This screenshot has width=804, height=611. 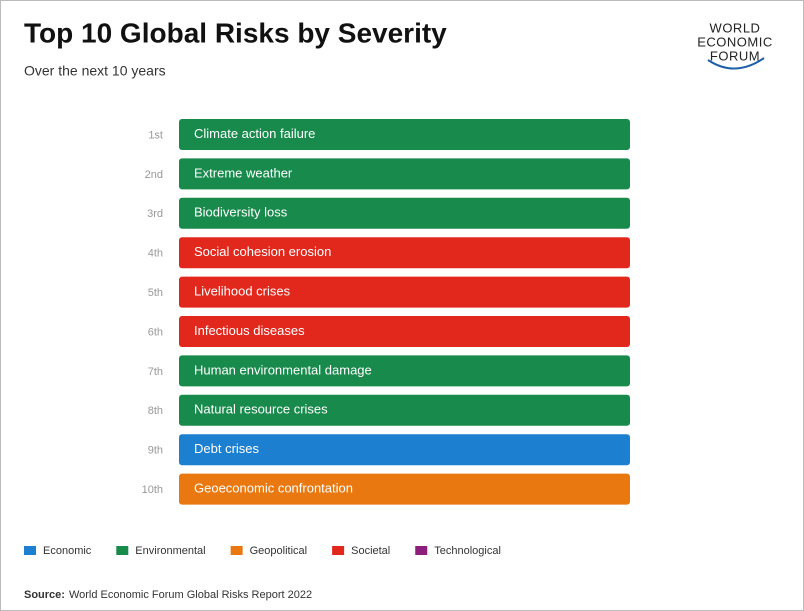 I want to click on rank-label: 1st, so click(x=155, y=135).